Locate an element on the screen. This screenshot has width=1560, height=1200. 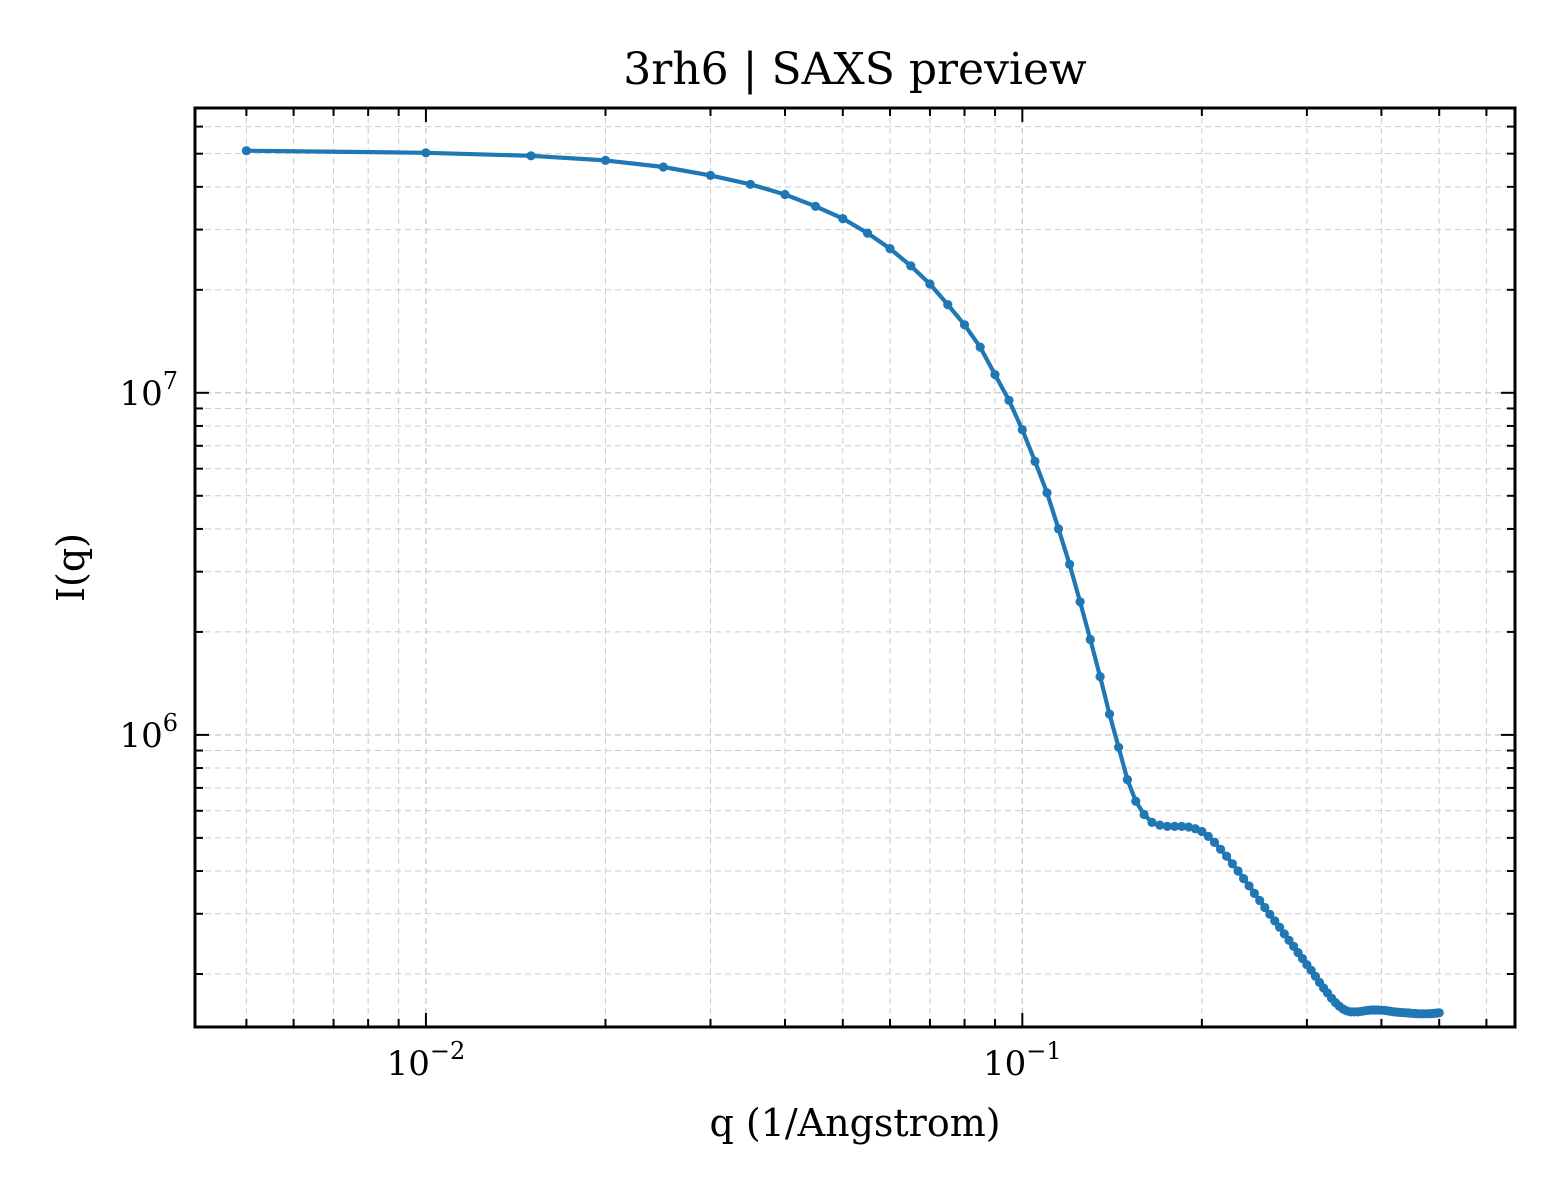
x-axis-label: q (1/Angstrom) is located at coordinates (854, 1123).